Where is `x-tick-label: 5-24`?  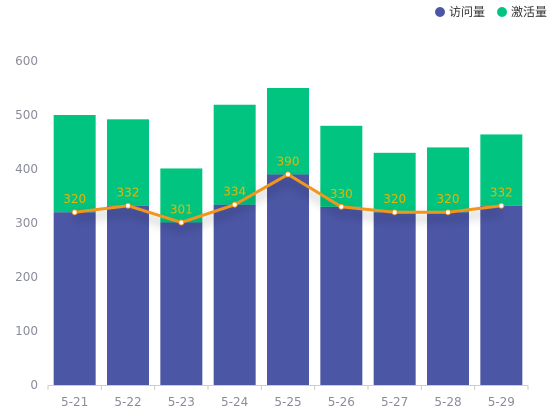 x-tick-label: 5-24 is located at coordinates (234, 402).